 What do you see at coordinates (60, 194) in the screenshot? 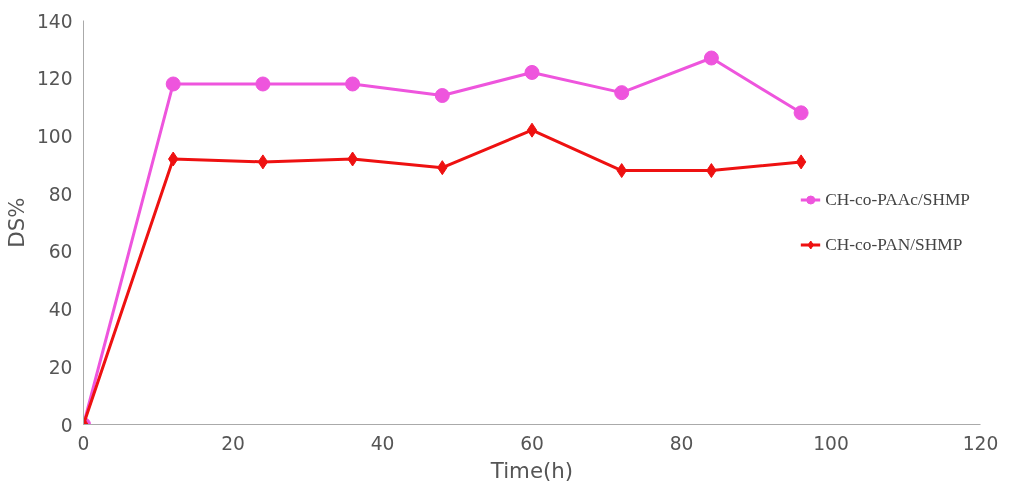
I see `y-tick-label: 80` at bounding box center [60, 194].